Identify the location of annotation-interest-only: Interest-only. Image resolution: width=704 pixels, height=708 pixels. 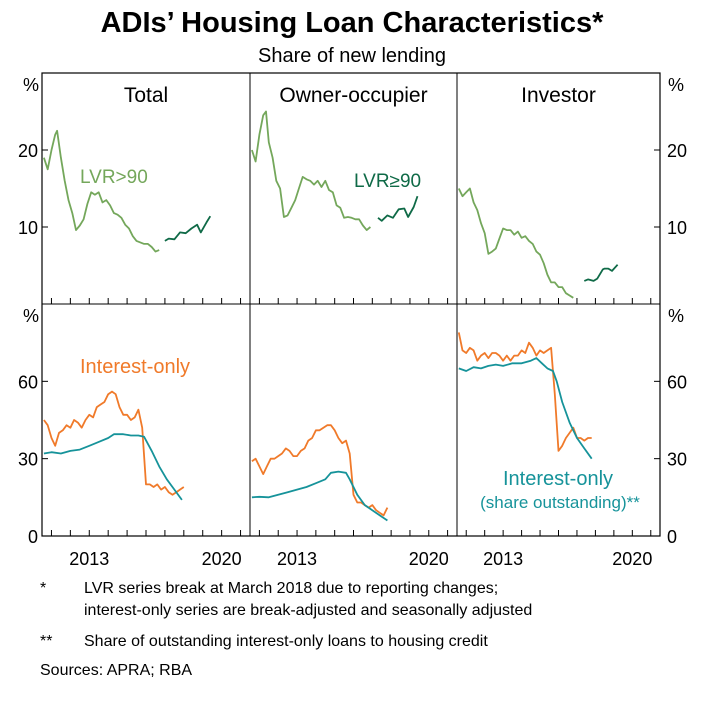
(135, 367).